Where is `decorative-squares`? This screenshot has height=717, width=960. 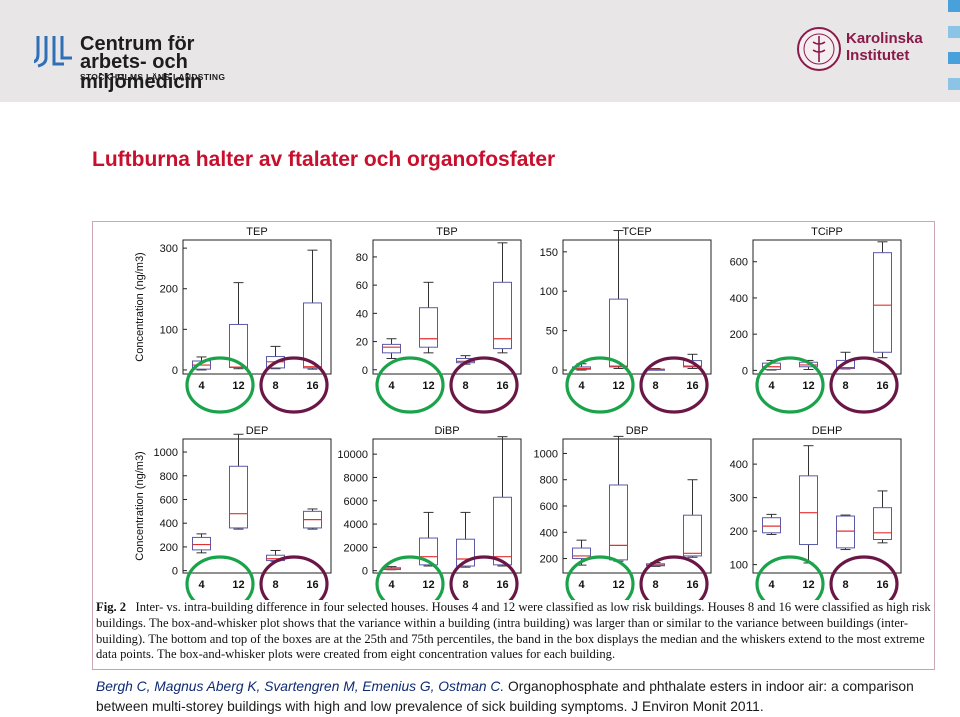
decorative-squares is located at coordinates (954, 45).